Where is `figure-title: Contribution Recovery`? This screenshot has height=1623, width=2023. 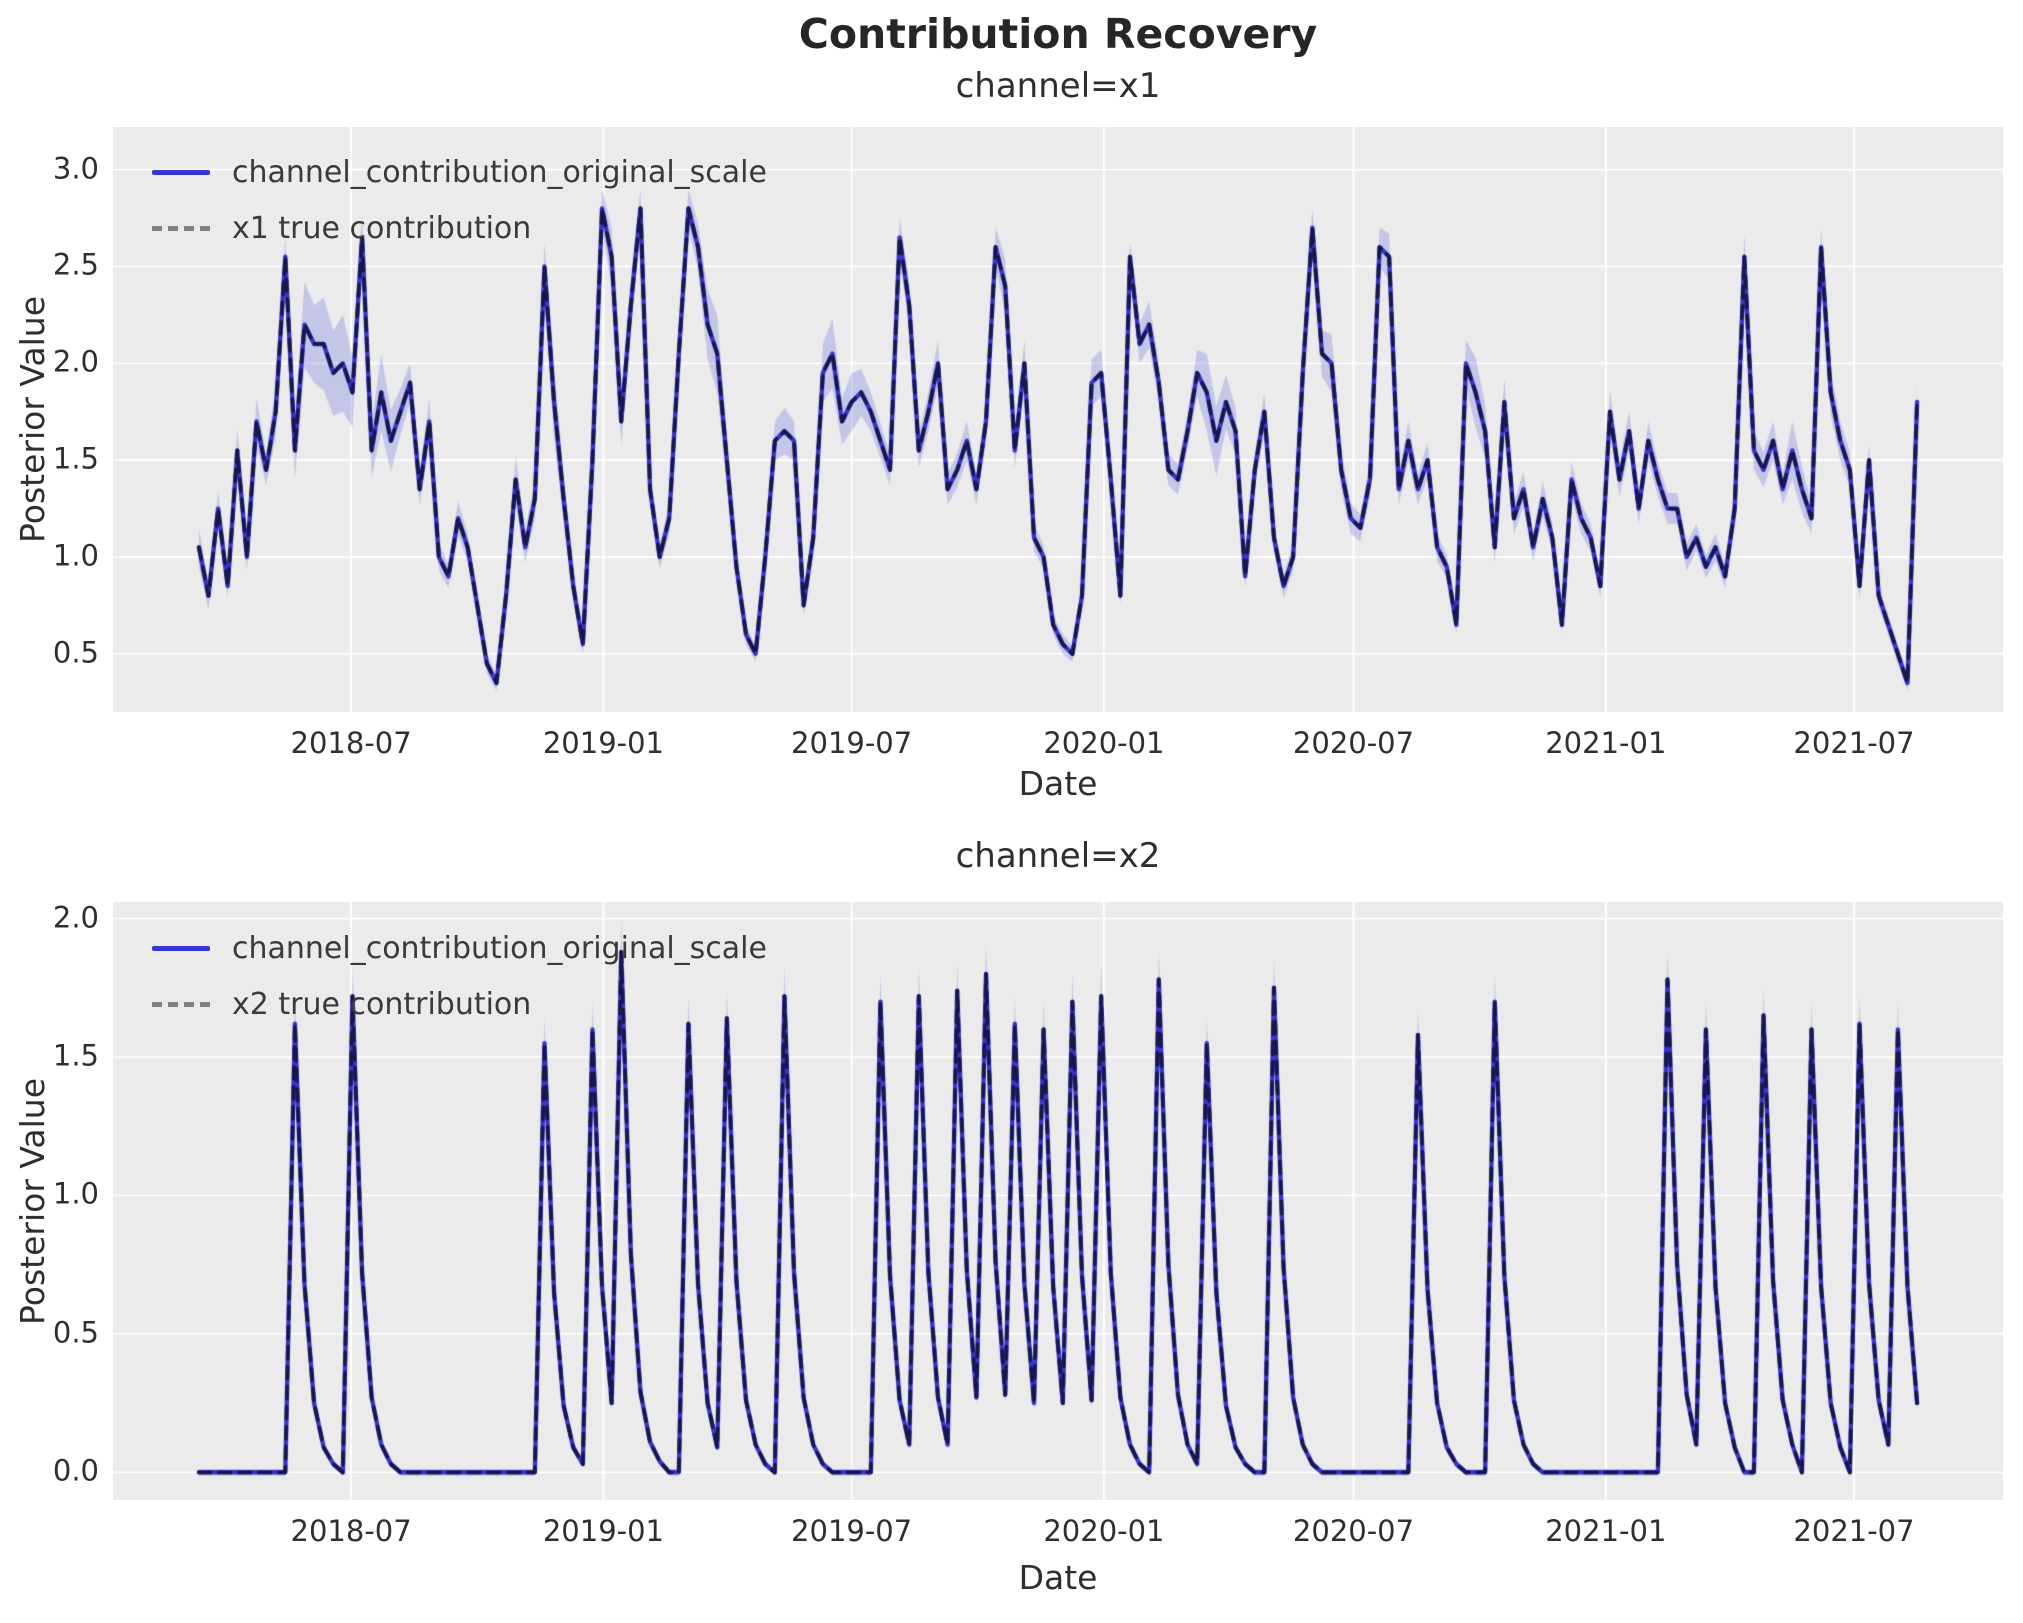 figure-title: Contribution Recovery is located at coordinates (1058, 34).